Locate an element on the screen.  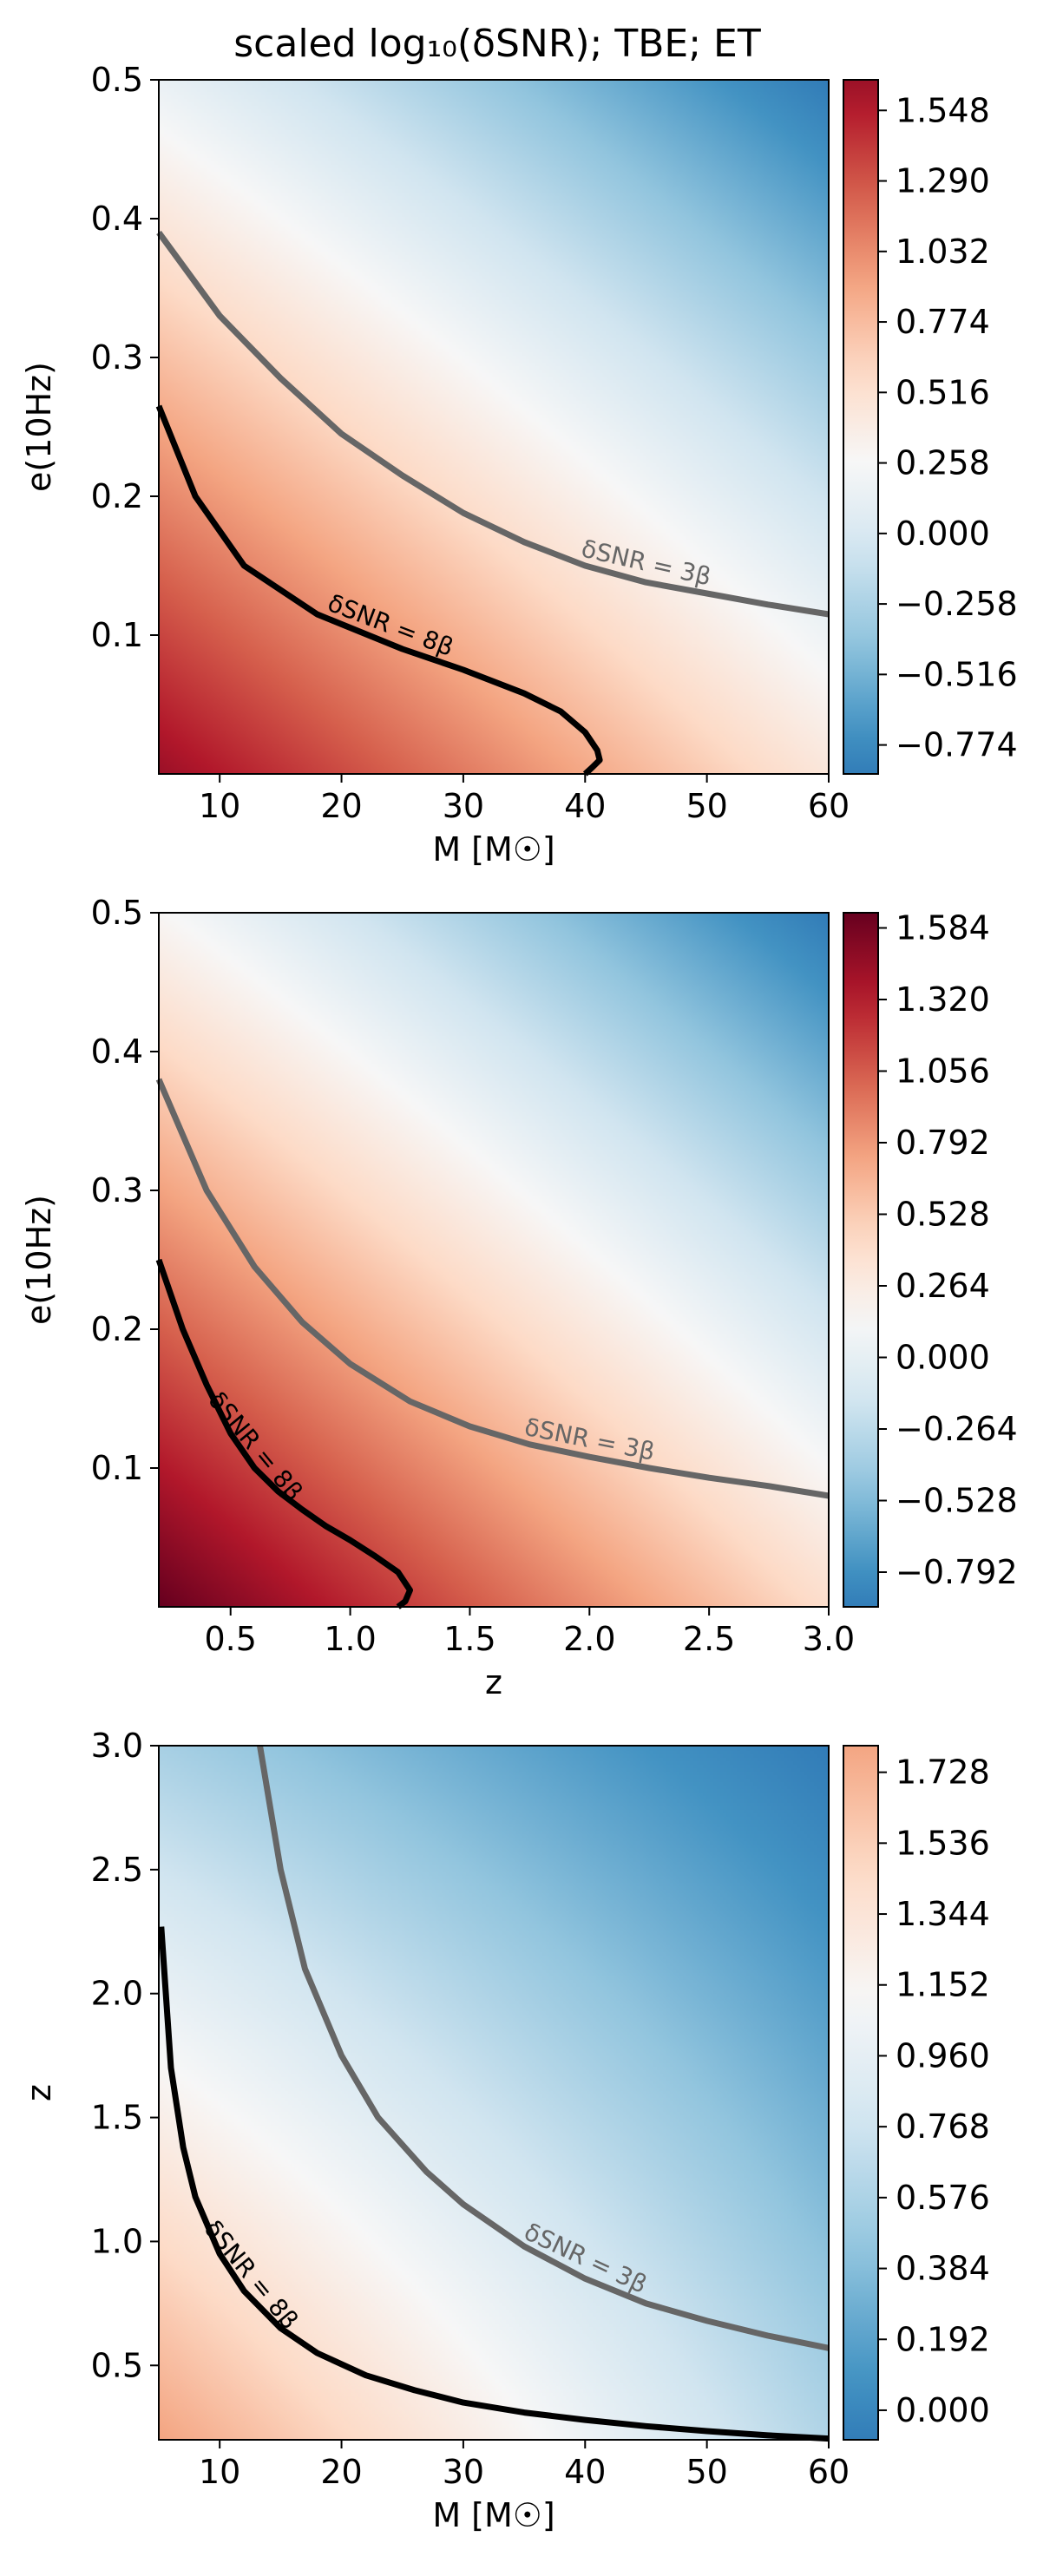
x-tick-label: 2.0 is located at coordinates (589, 1639).